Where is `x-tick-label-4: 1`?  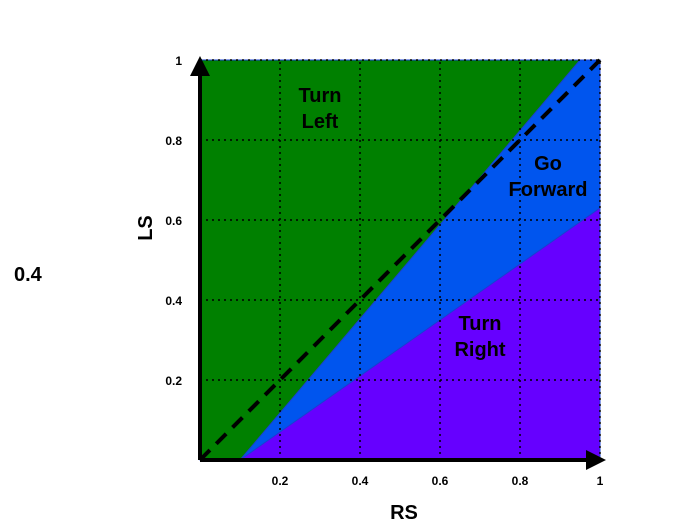 x-tick-label-4: 1 is located at coordinates (600, 481).